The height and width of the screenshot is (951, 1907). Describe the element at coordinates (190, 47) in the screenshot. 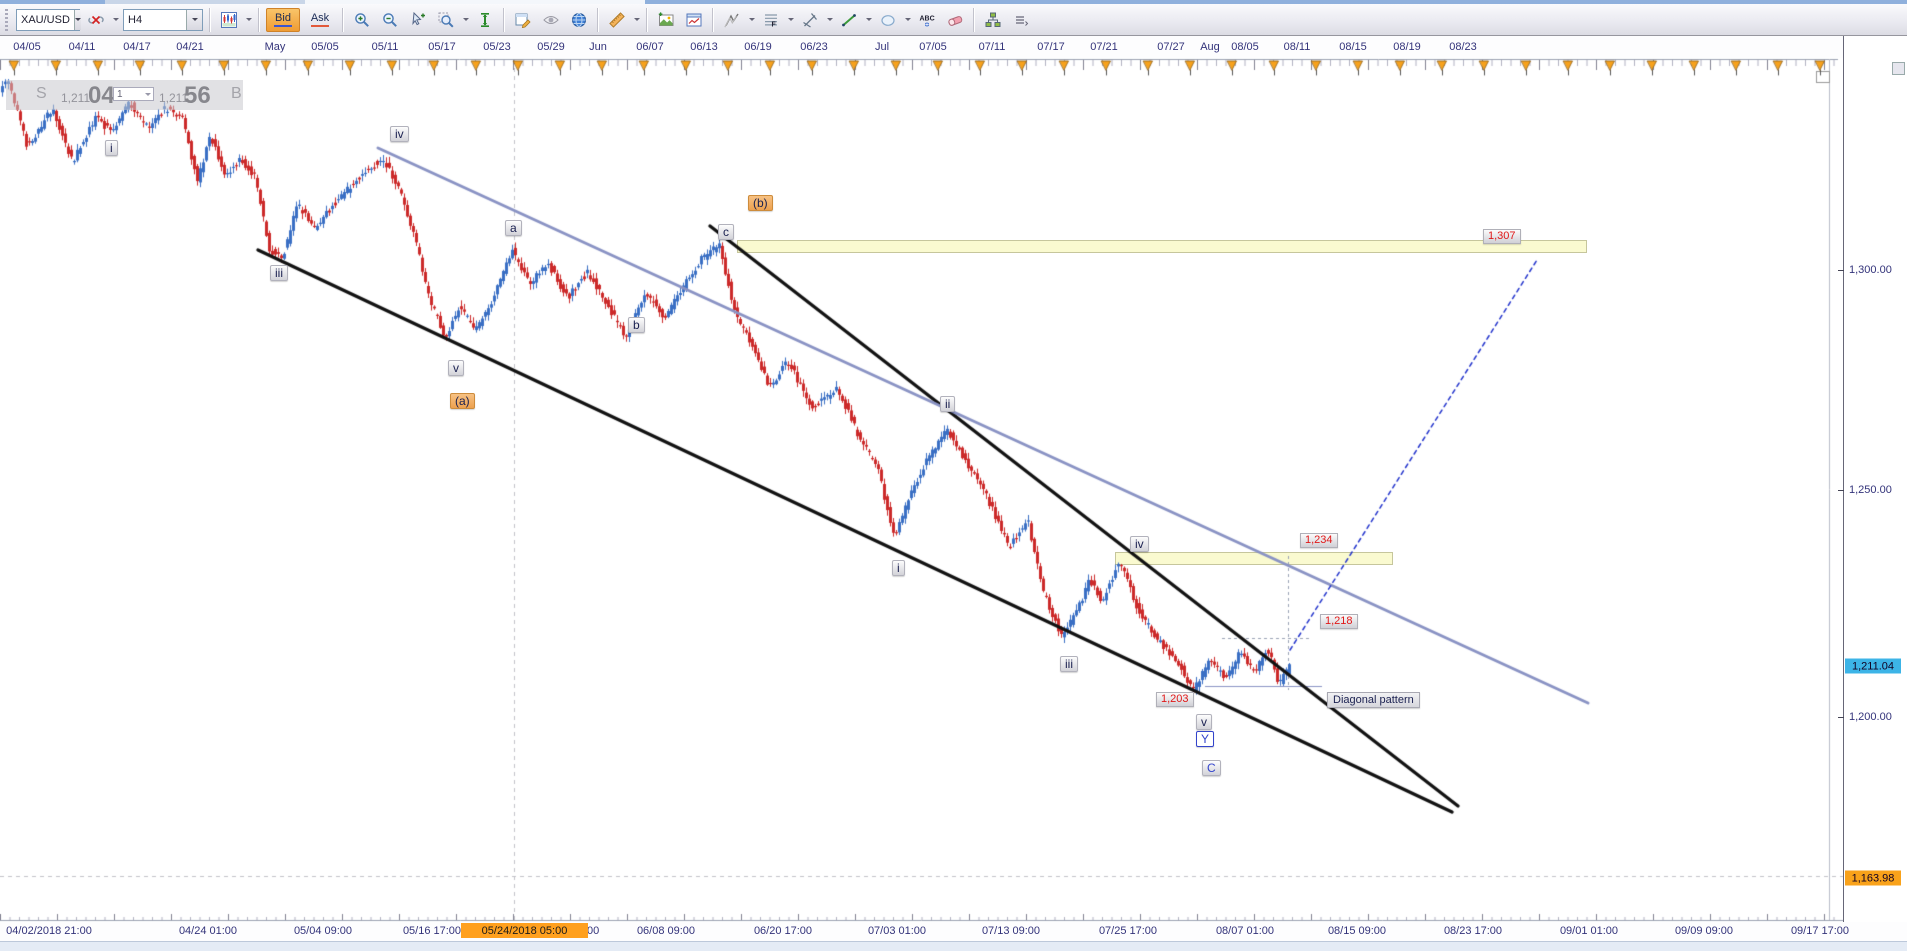

I see `top-axis-label: 04/21` at that location.